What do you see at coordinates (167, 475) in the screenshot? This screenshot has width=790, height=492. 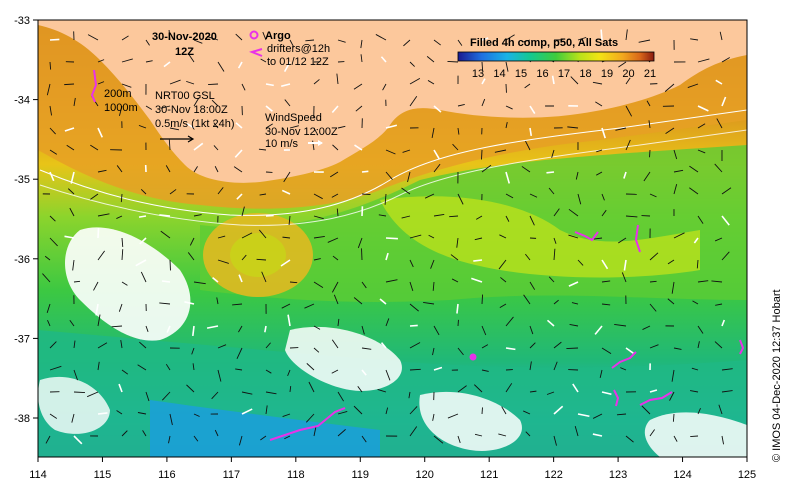 I see `x-tick-label: 116` at bounding box center [167, 475].